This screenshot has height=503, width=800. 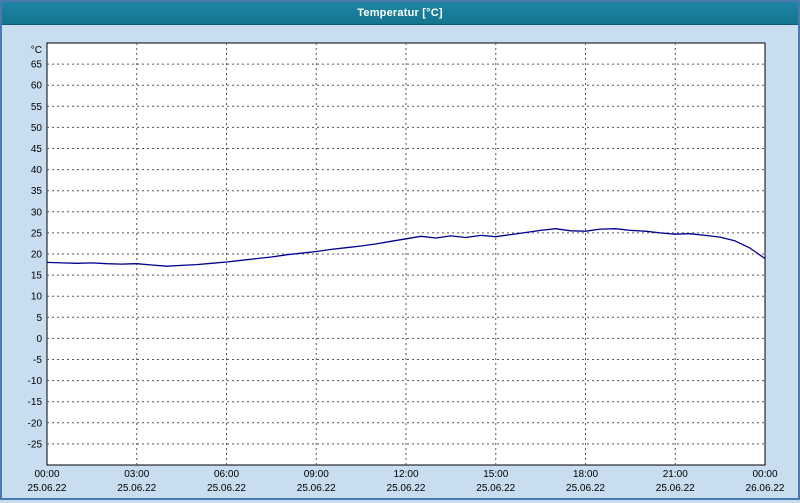 What do you see at coordinates (36, 50) in the screenshot?
I see `y-axis-unit-label: °C` at bounding box center [36, 50].